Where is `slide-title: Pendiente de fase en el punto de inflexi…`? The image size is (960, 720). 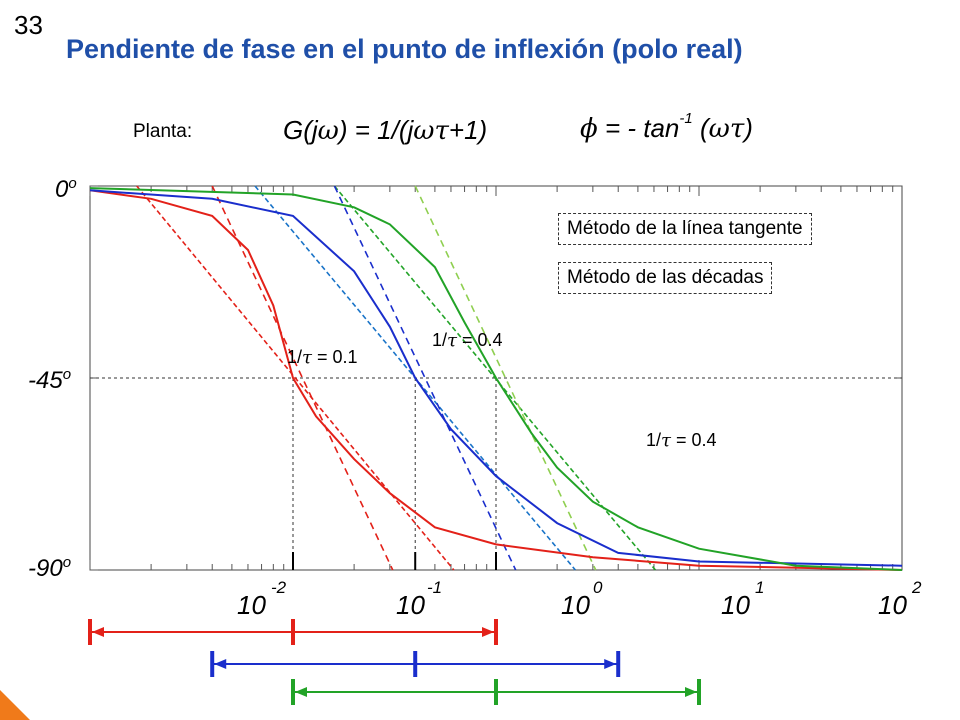 slide-title: Pendiente de fase en el punto de inflexi… is located at coordinates (404, 49).